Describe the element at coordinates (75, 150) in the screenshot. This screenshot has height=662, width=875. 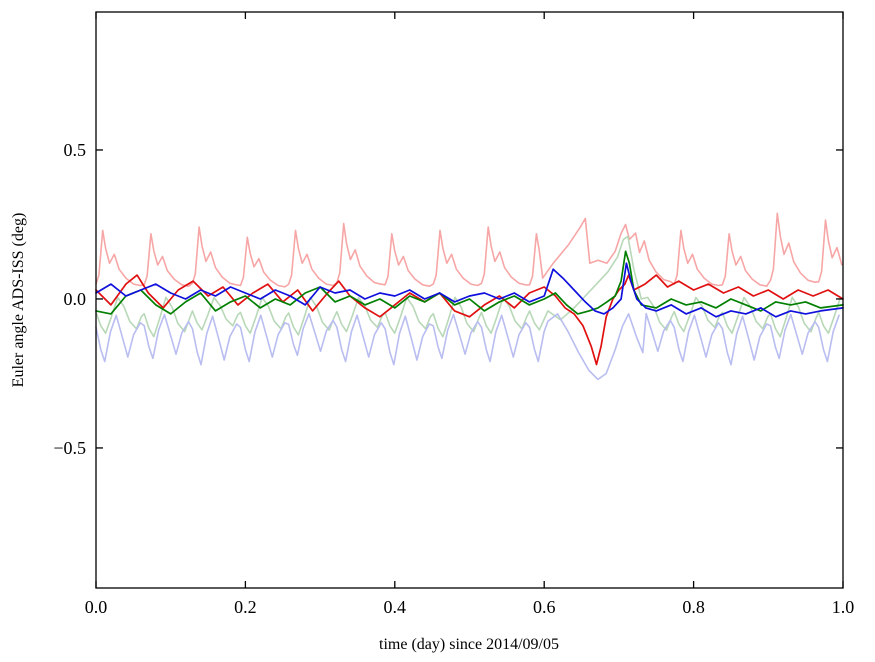
I see `y-tick-label: 0.5` at that location.